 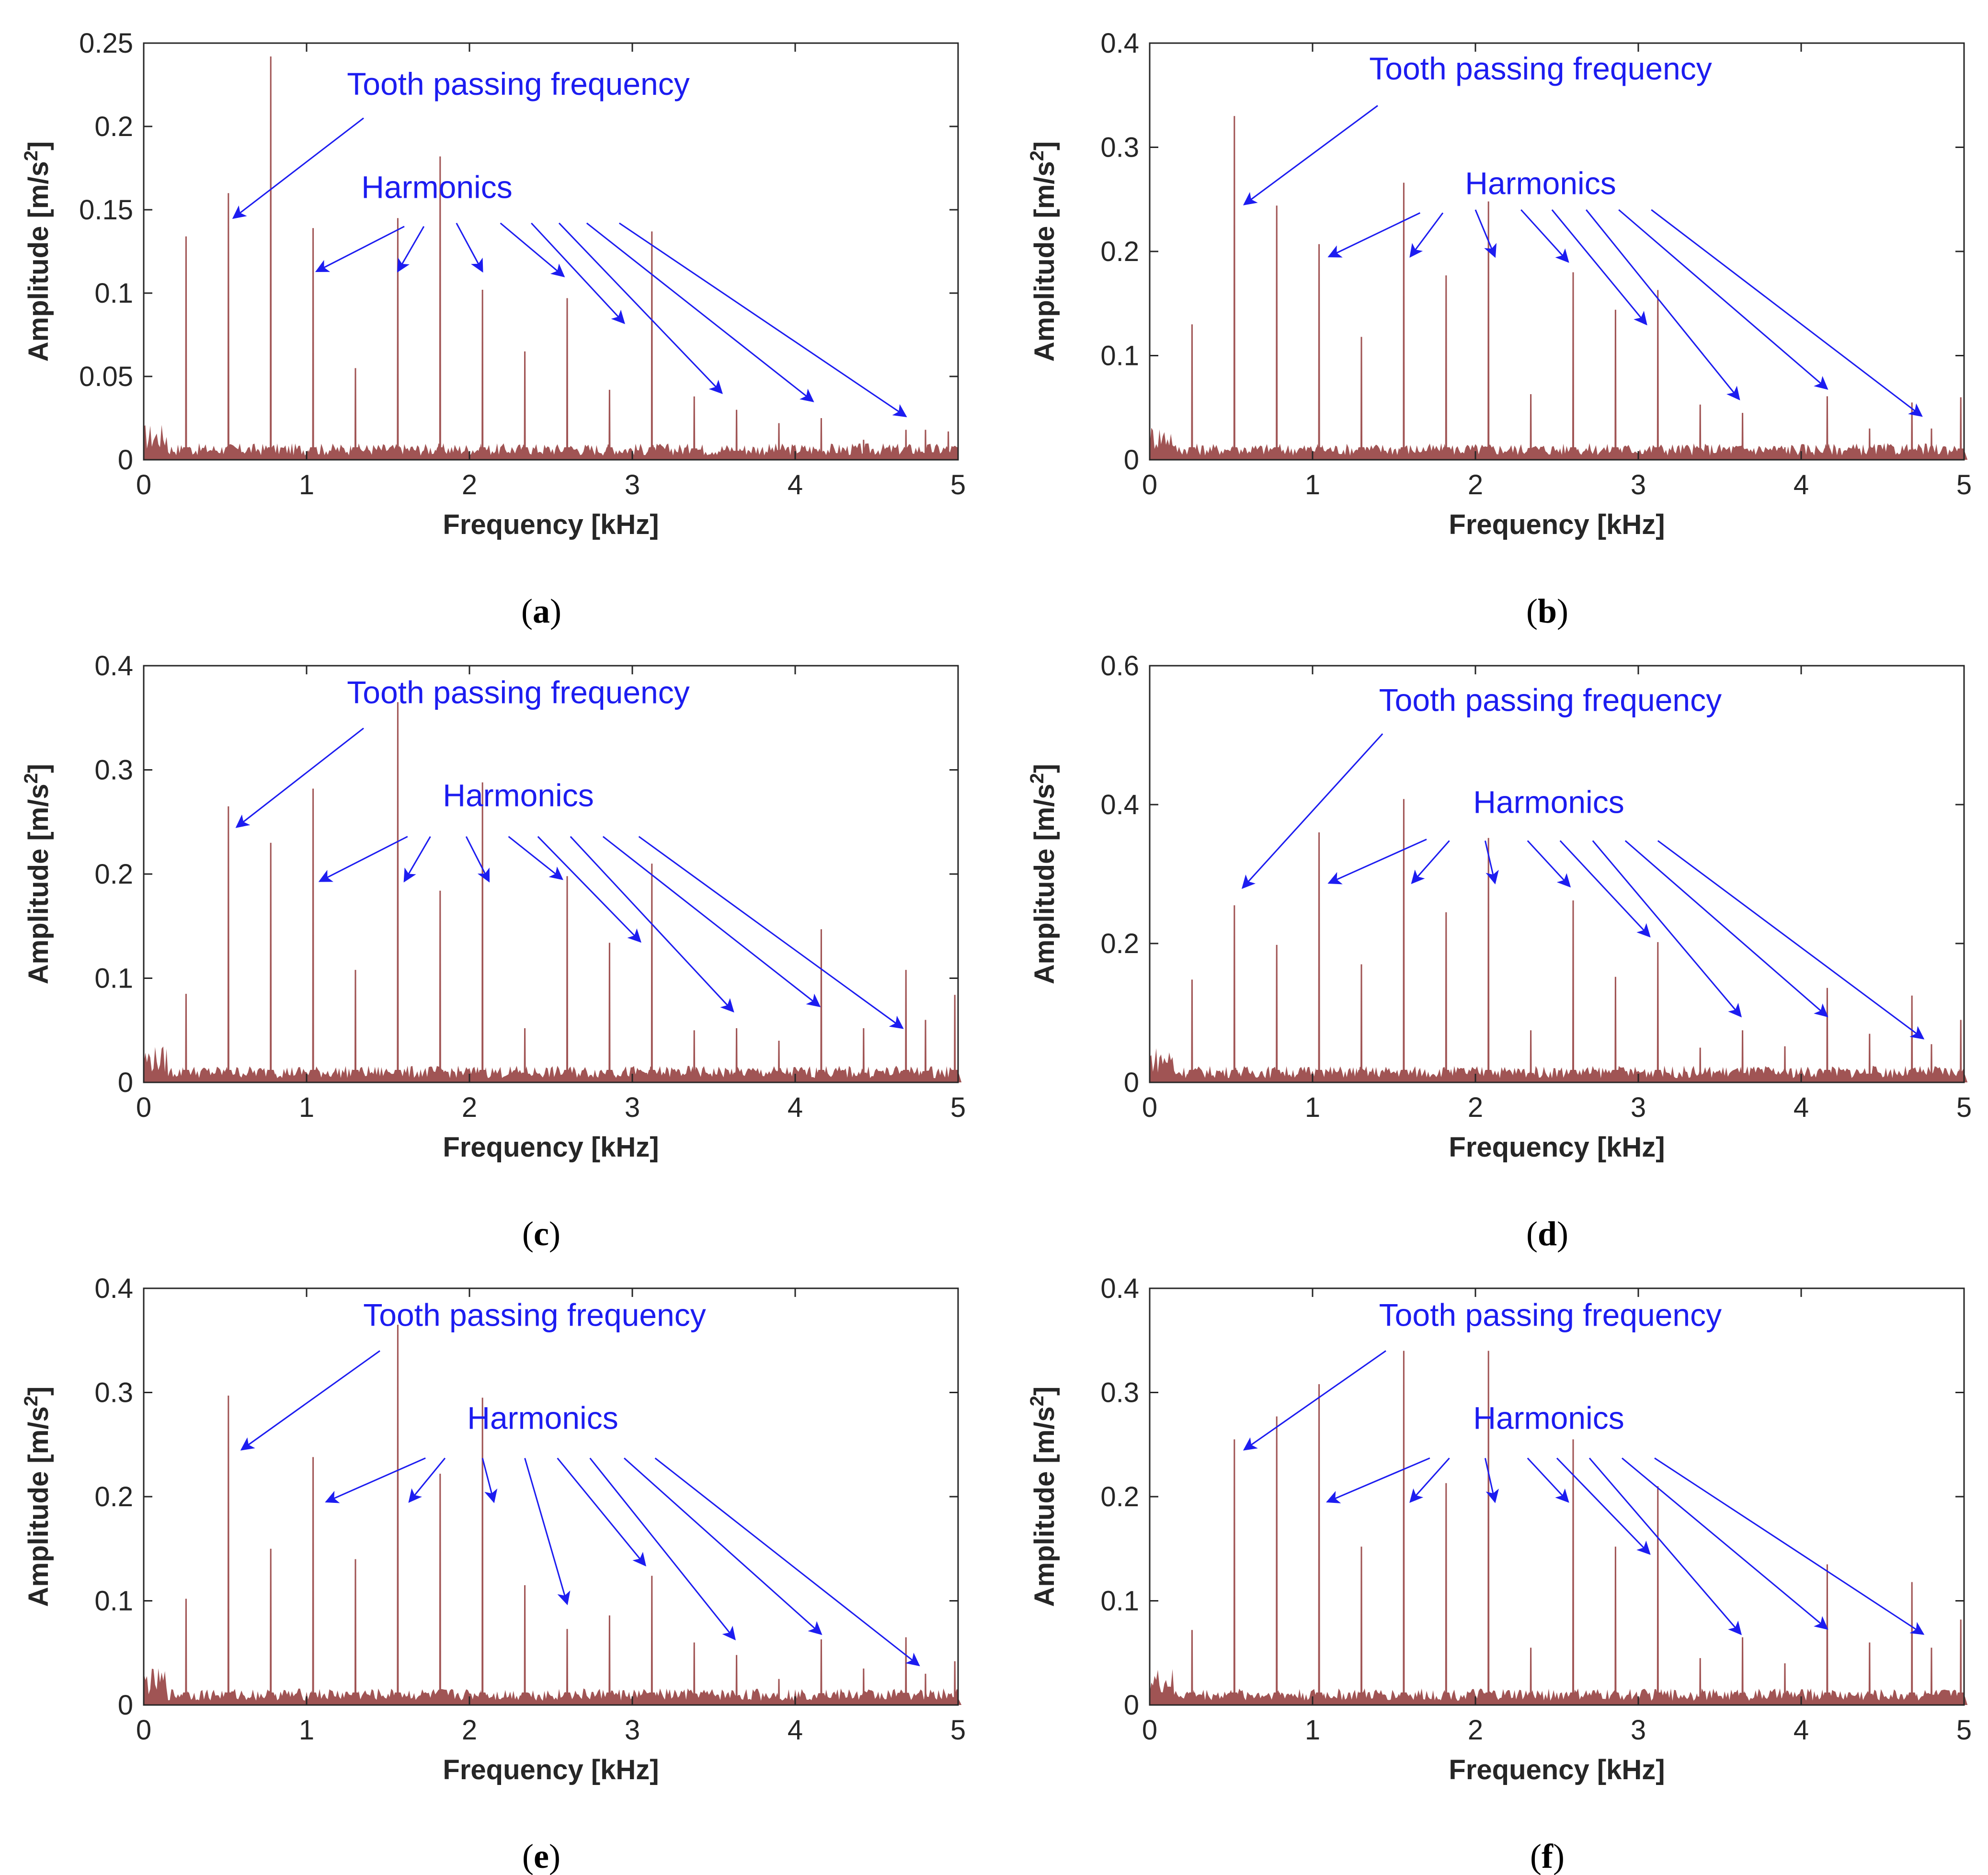 I want to click on y-tick-label: 0.25, so click(x=106, y=43).